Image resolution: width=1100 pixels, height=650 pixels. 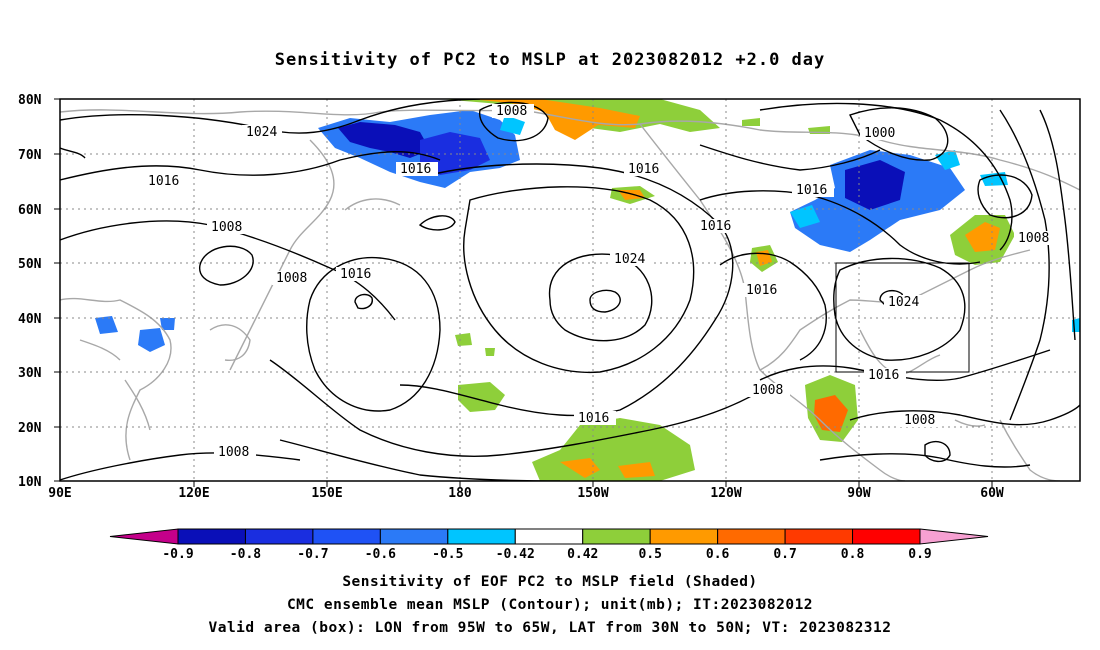 What do you see at coordinates (30, 100) in the screenshot?
I see `lat-label: 80N` at bounding box center [30, 100].